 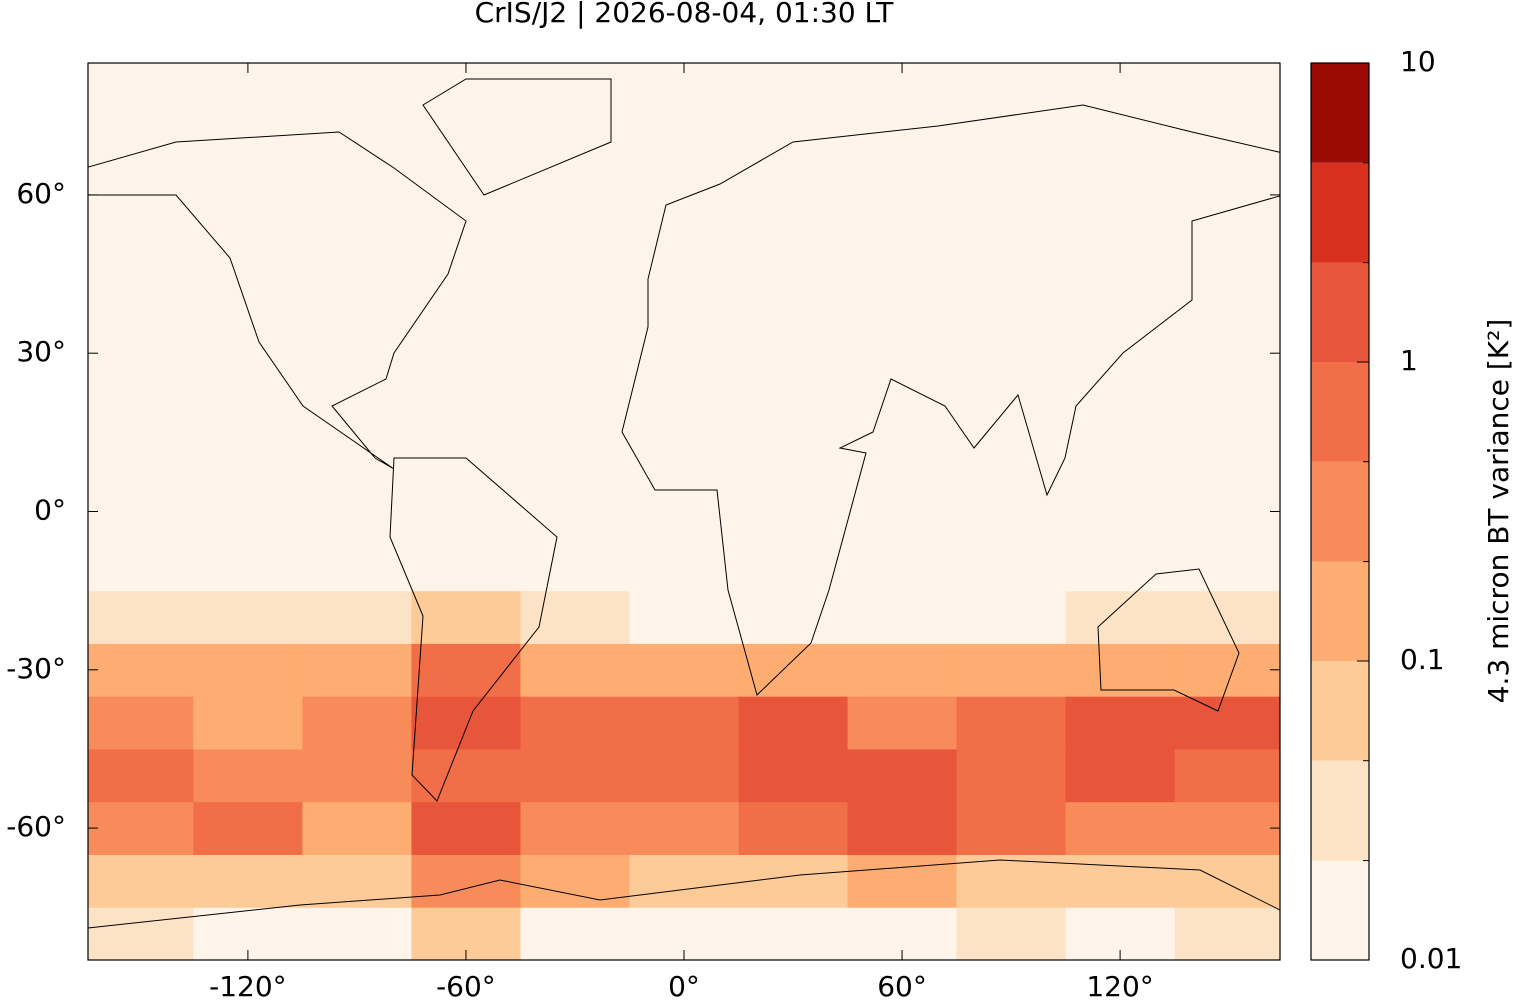 What do you see at coordinates (36, 826) in the screenshot?
I see `y-tick-label: -60°` at bounding box center [36, 826].